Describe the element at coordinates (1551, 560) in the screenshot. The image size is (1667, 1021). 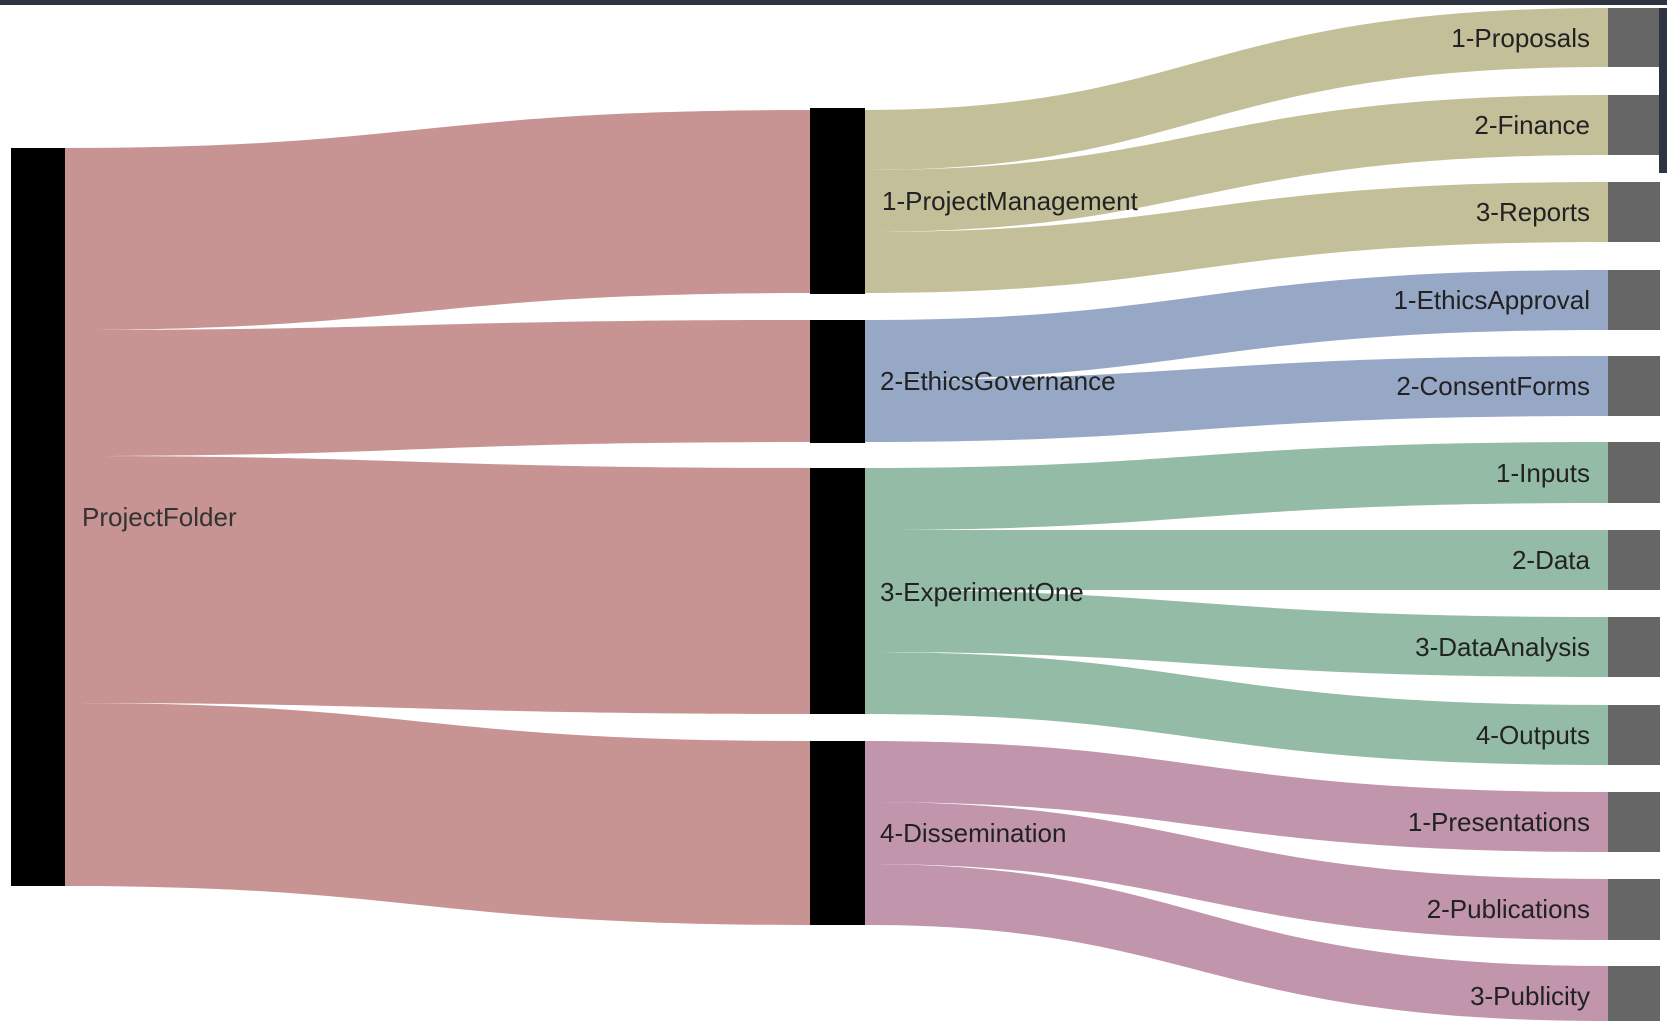
I see `label-data: 2-Data` at that location.